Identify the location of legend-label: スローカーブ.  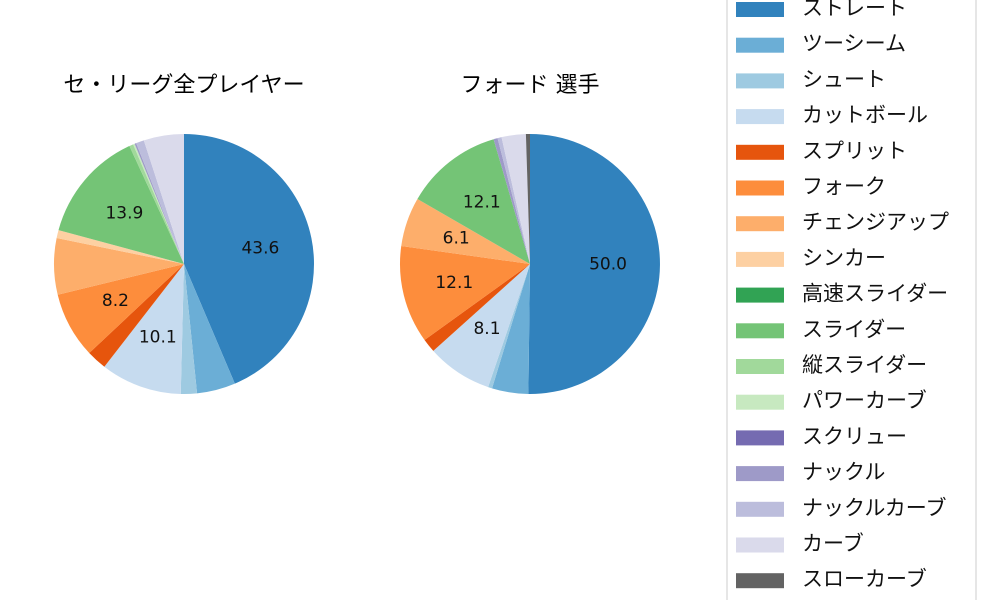
(864, 579).